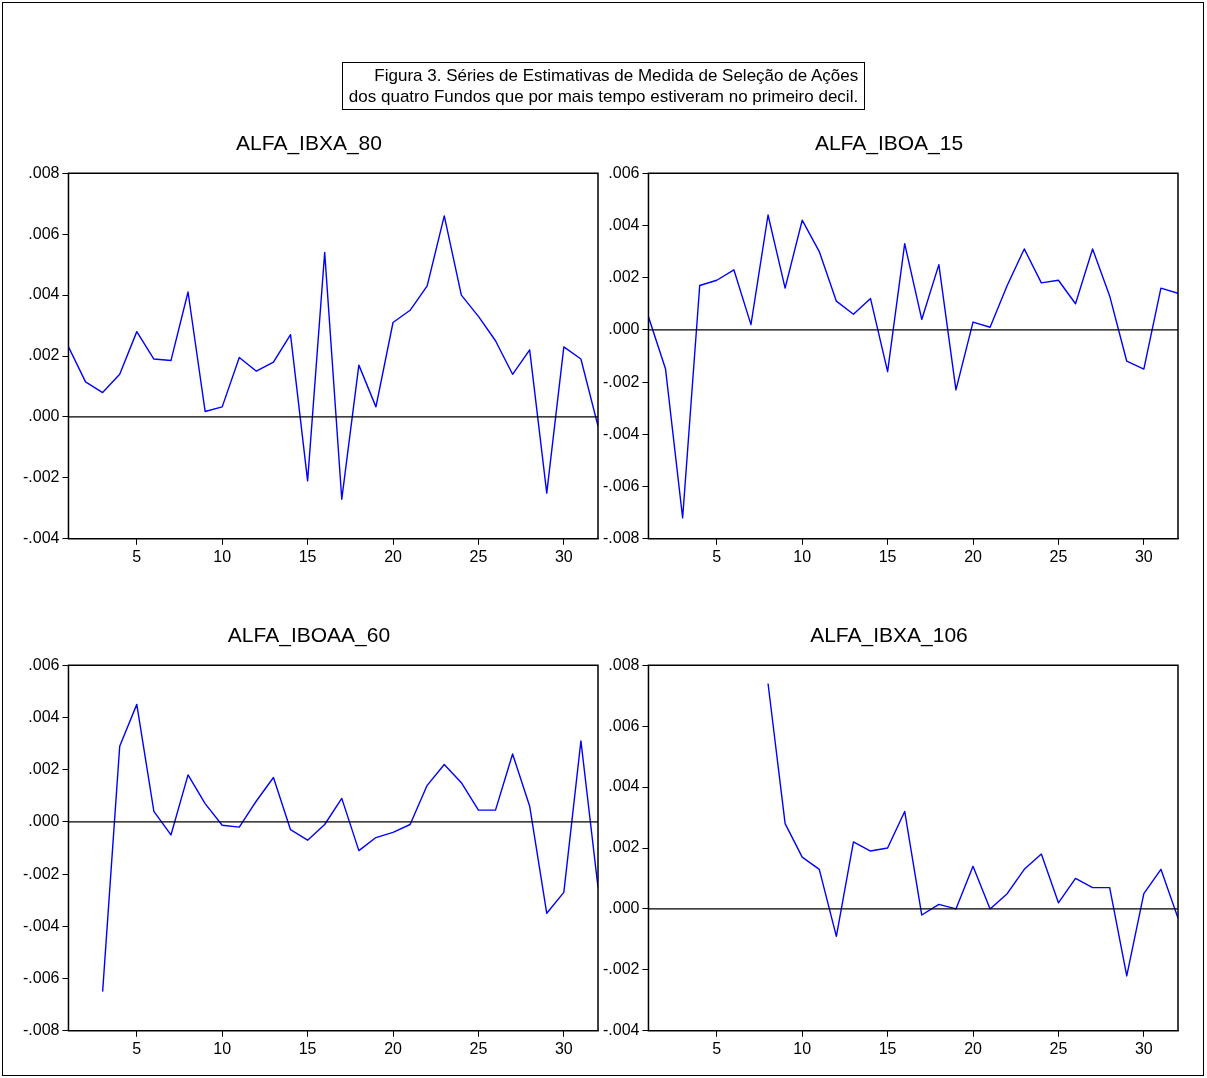 Image resolution: width=1207 pixels, height=1078 pixels. What do you see at coordinates (309, 143) in the screenshot?
I see `chart-title: ALFA_IBXA_80` at bounding box center [309, 143].